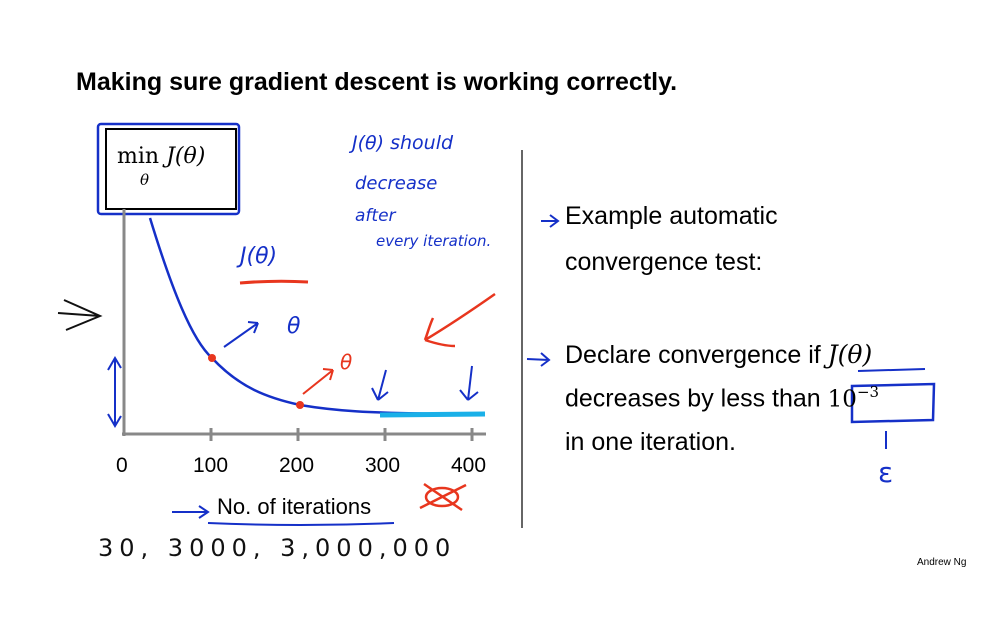 This screenshot has width=1005, height=619. I want to click on declare-text: Declare convergence if, so click(696, 355).